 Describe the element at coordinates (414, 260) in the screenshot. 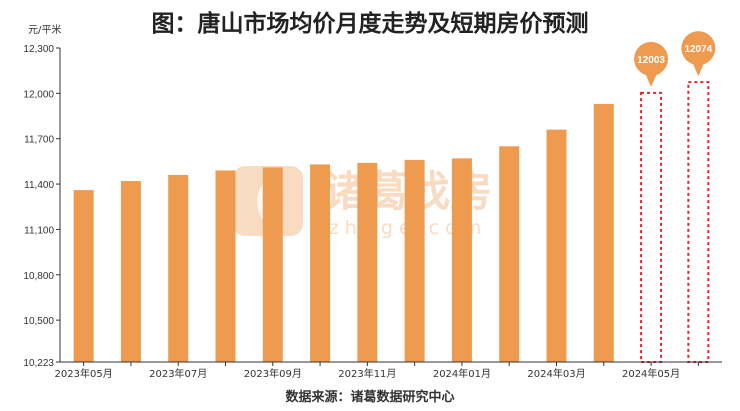

I see `bar-2023年12月` at that location.